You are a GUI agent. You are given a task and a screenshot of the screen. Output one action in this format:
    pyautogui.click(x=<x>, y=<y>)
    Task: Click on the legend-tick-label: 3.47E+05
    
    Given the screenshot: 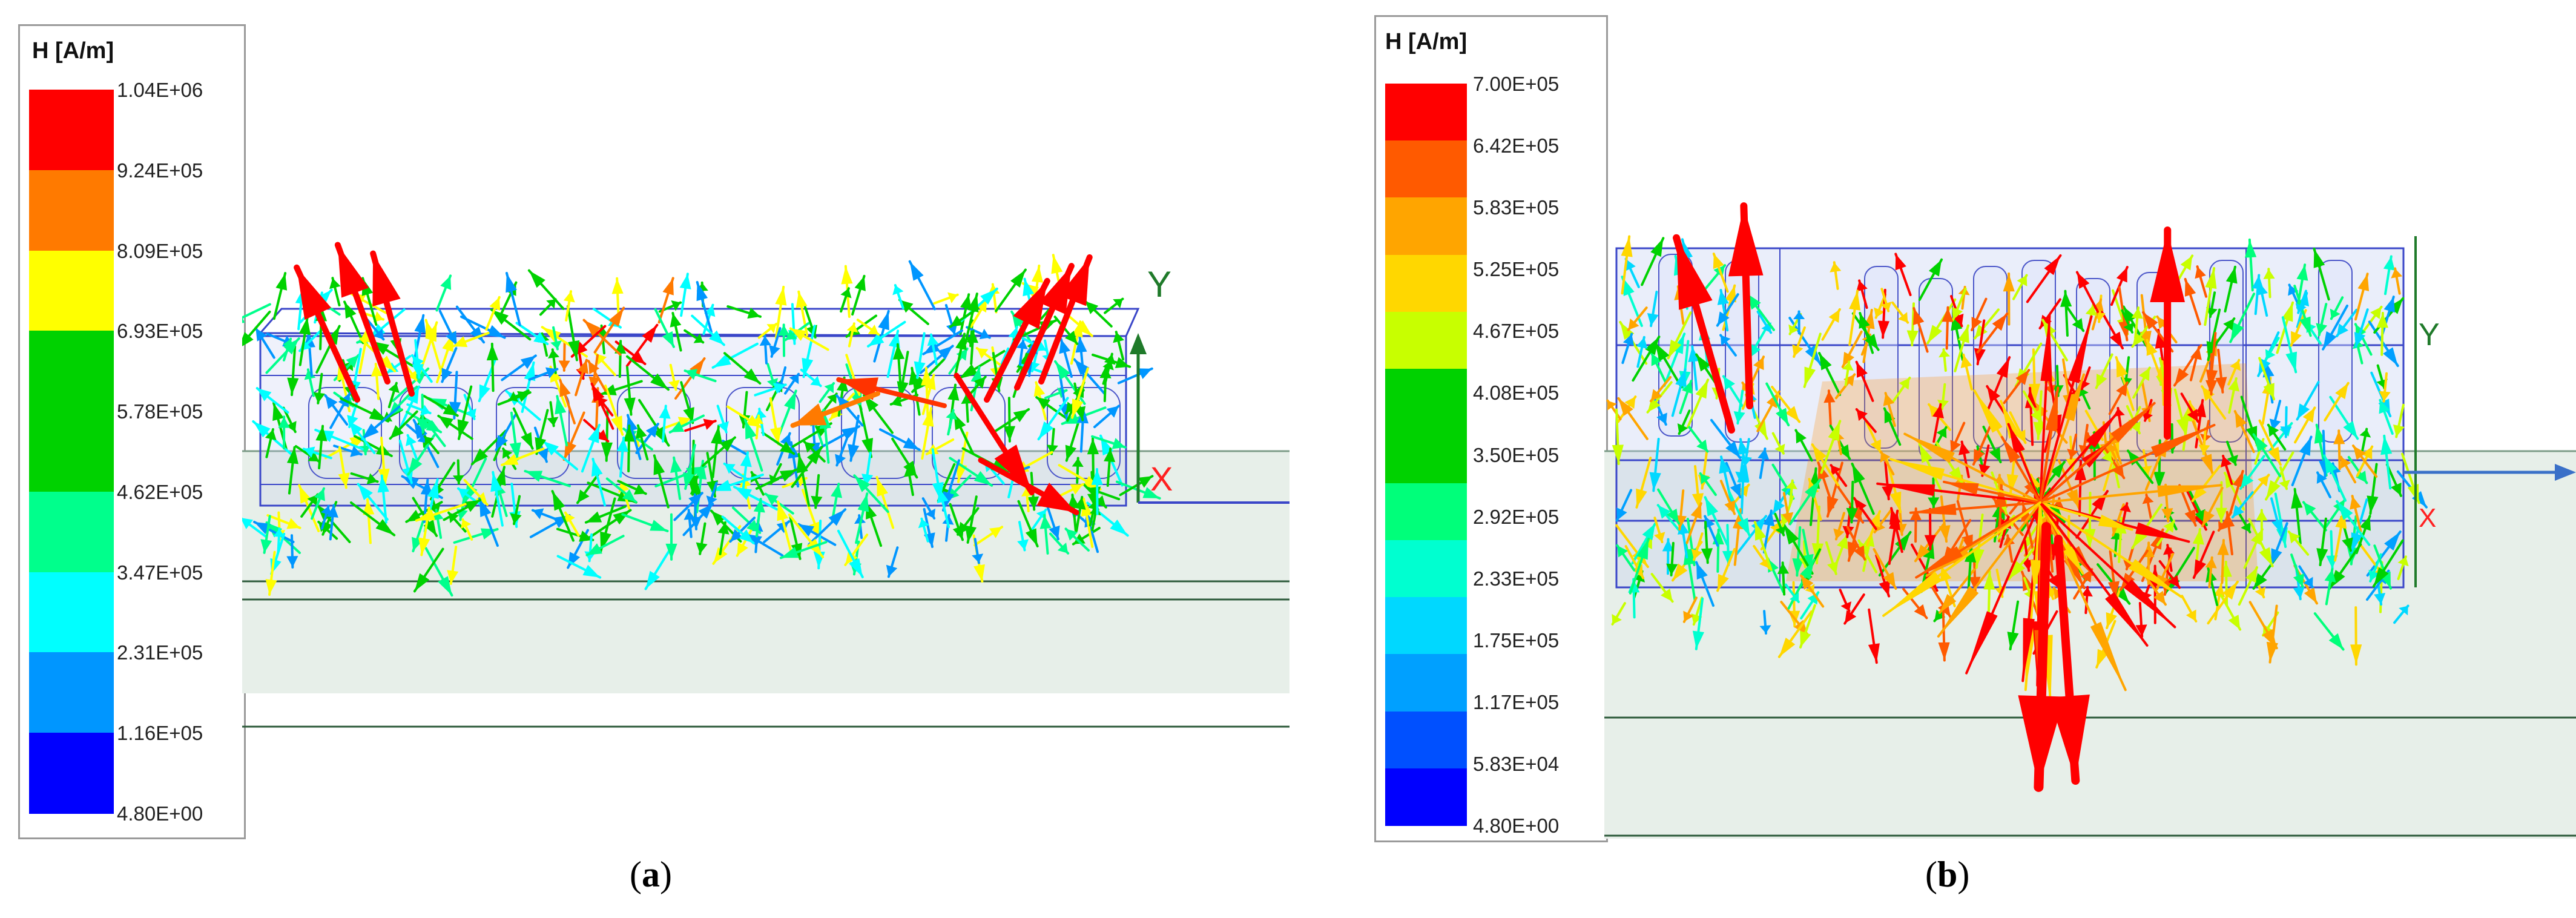 What is the action you would take?
    pyautogui.click(x=160, y=572)
    